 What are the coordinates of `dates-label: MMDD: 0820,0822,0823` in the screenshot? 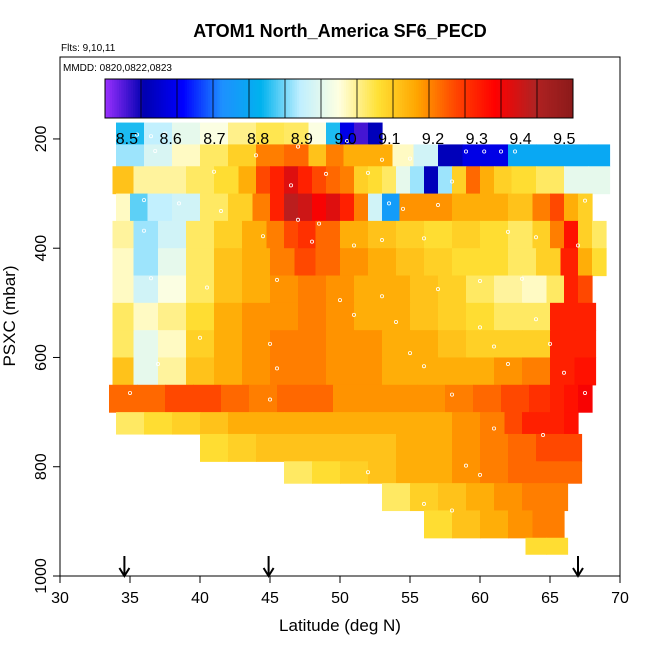 It's located at (117, 68).